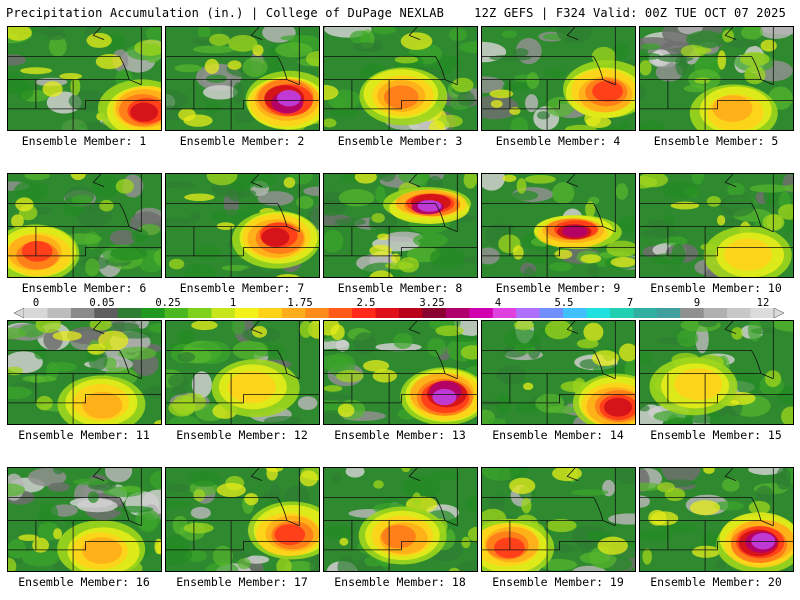  I want to click on colorbar-tick-label: 9, so click(697, 303).